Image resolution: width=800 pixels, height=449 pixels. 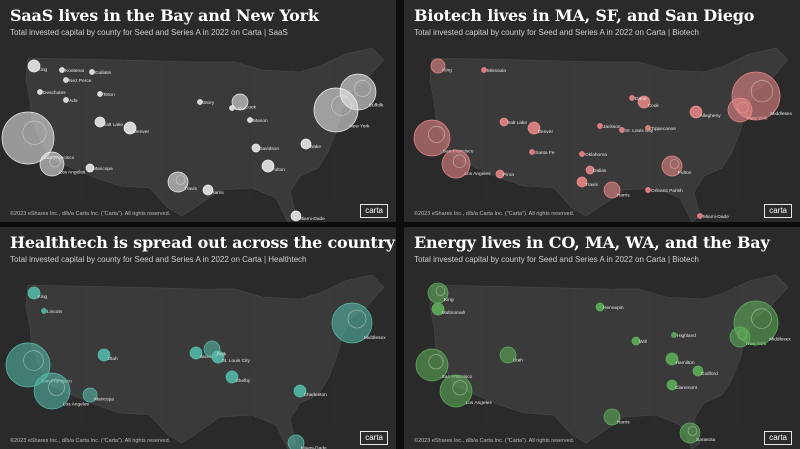 I want to click on county-bubble: Missoula, so click(x=494, y=71).